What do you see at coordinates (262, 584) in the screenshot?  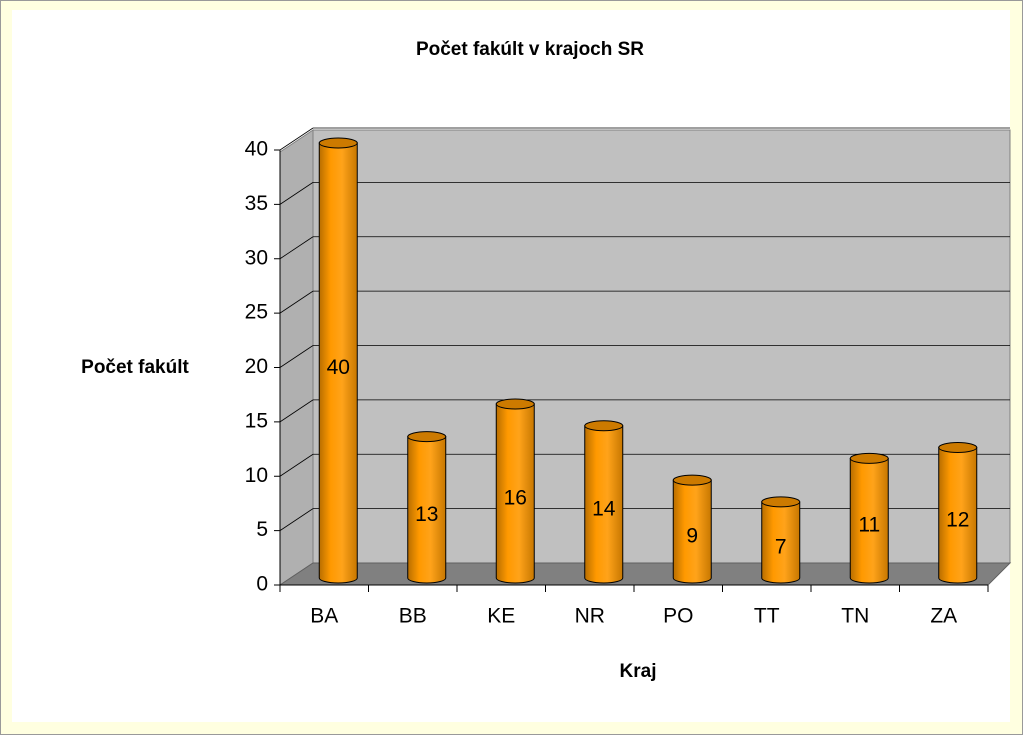 I see `y-tick-label: 0` at bounding box center [262, 584].